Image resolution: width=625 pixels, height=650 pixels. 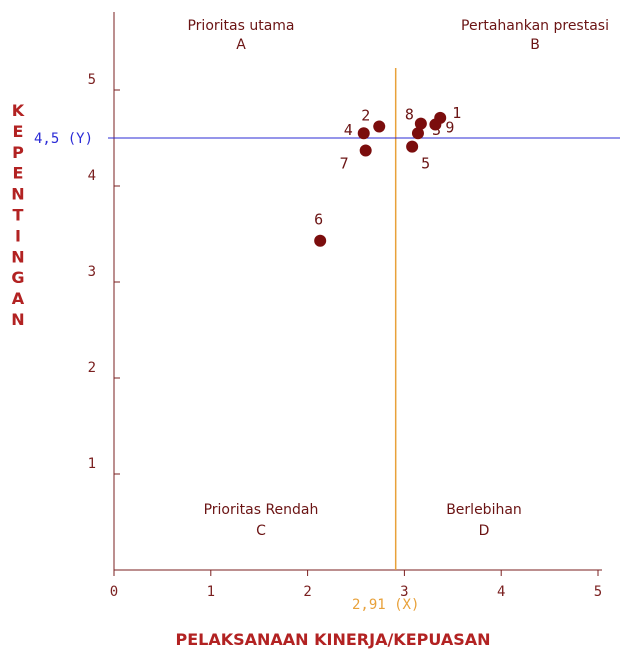 I want to click on x-axis-label: PELAKSANAAN KINERJA/KEPUASAN, so click(x=332, y=639).